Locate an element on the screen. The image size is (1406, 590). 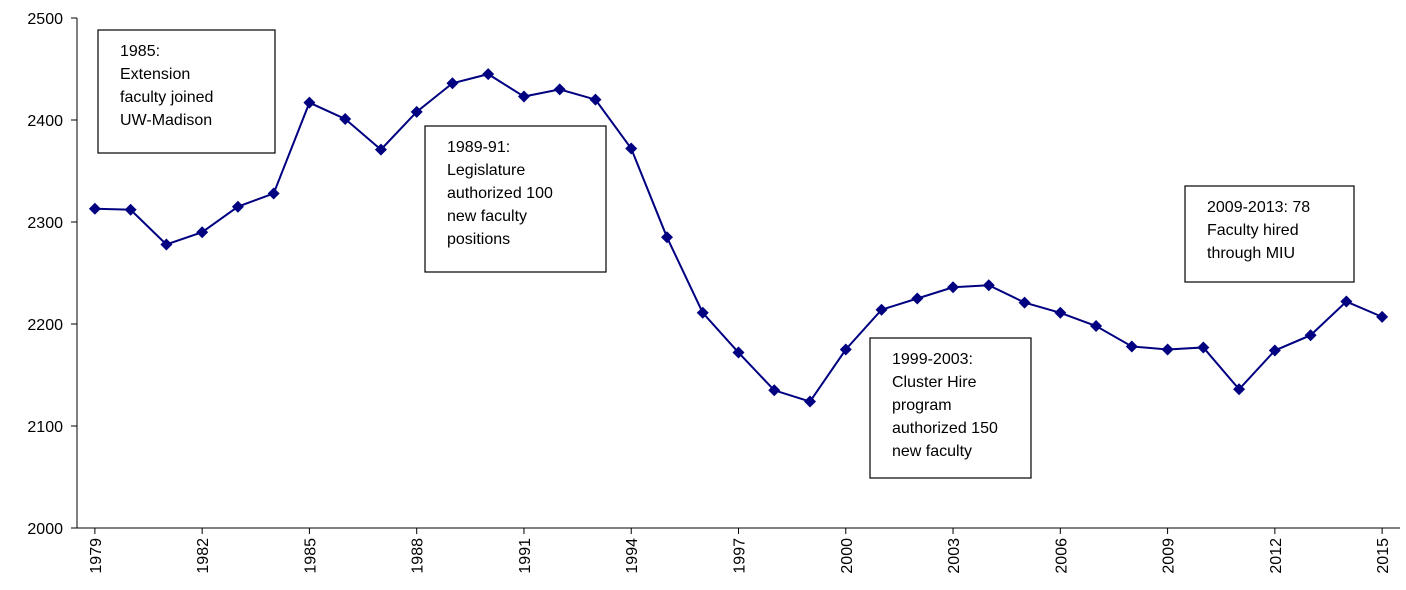
x-tick-label: 2000 is located at coordinates (847, 556).